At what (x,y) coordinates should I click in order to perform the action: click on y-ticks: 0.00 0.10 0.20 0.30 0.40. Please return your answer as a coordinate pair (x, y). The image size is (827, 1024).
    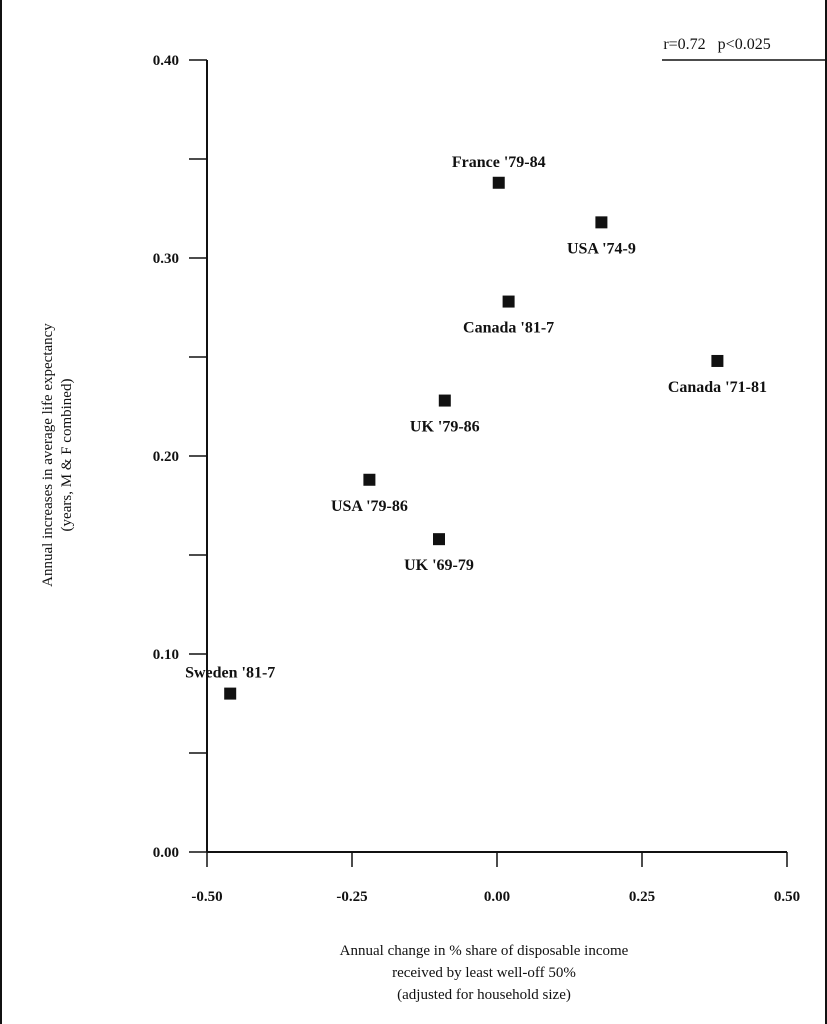
    Looking at the image, I should click on (180, 457).